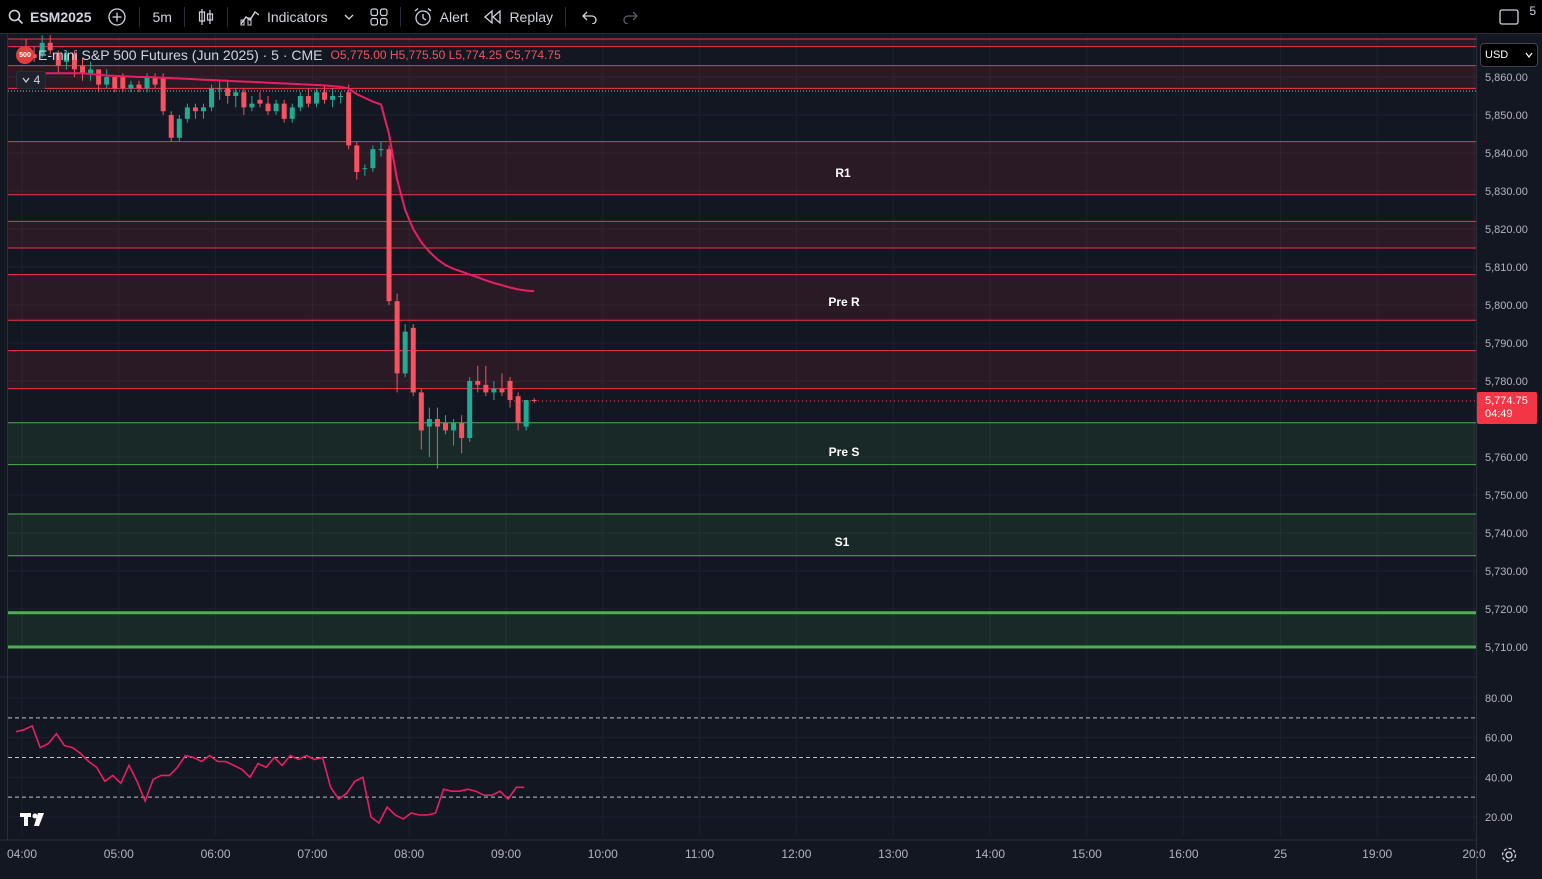 This screenshot has width=1542, height=879. What do you see at coordinates (250, 17) in the screenshot?
I see `indicators-icon` at bounding box center [250, 17].